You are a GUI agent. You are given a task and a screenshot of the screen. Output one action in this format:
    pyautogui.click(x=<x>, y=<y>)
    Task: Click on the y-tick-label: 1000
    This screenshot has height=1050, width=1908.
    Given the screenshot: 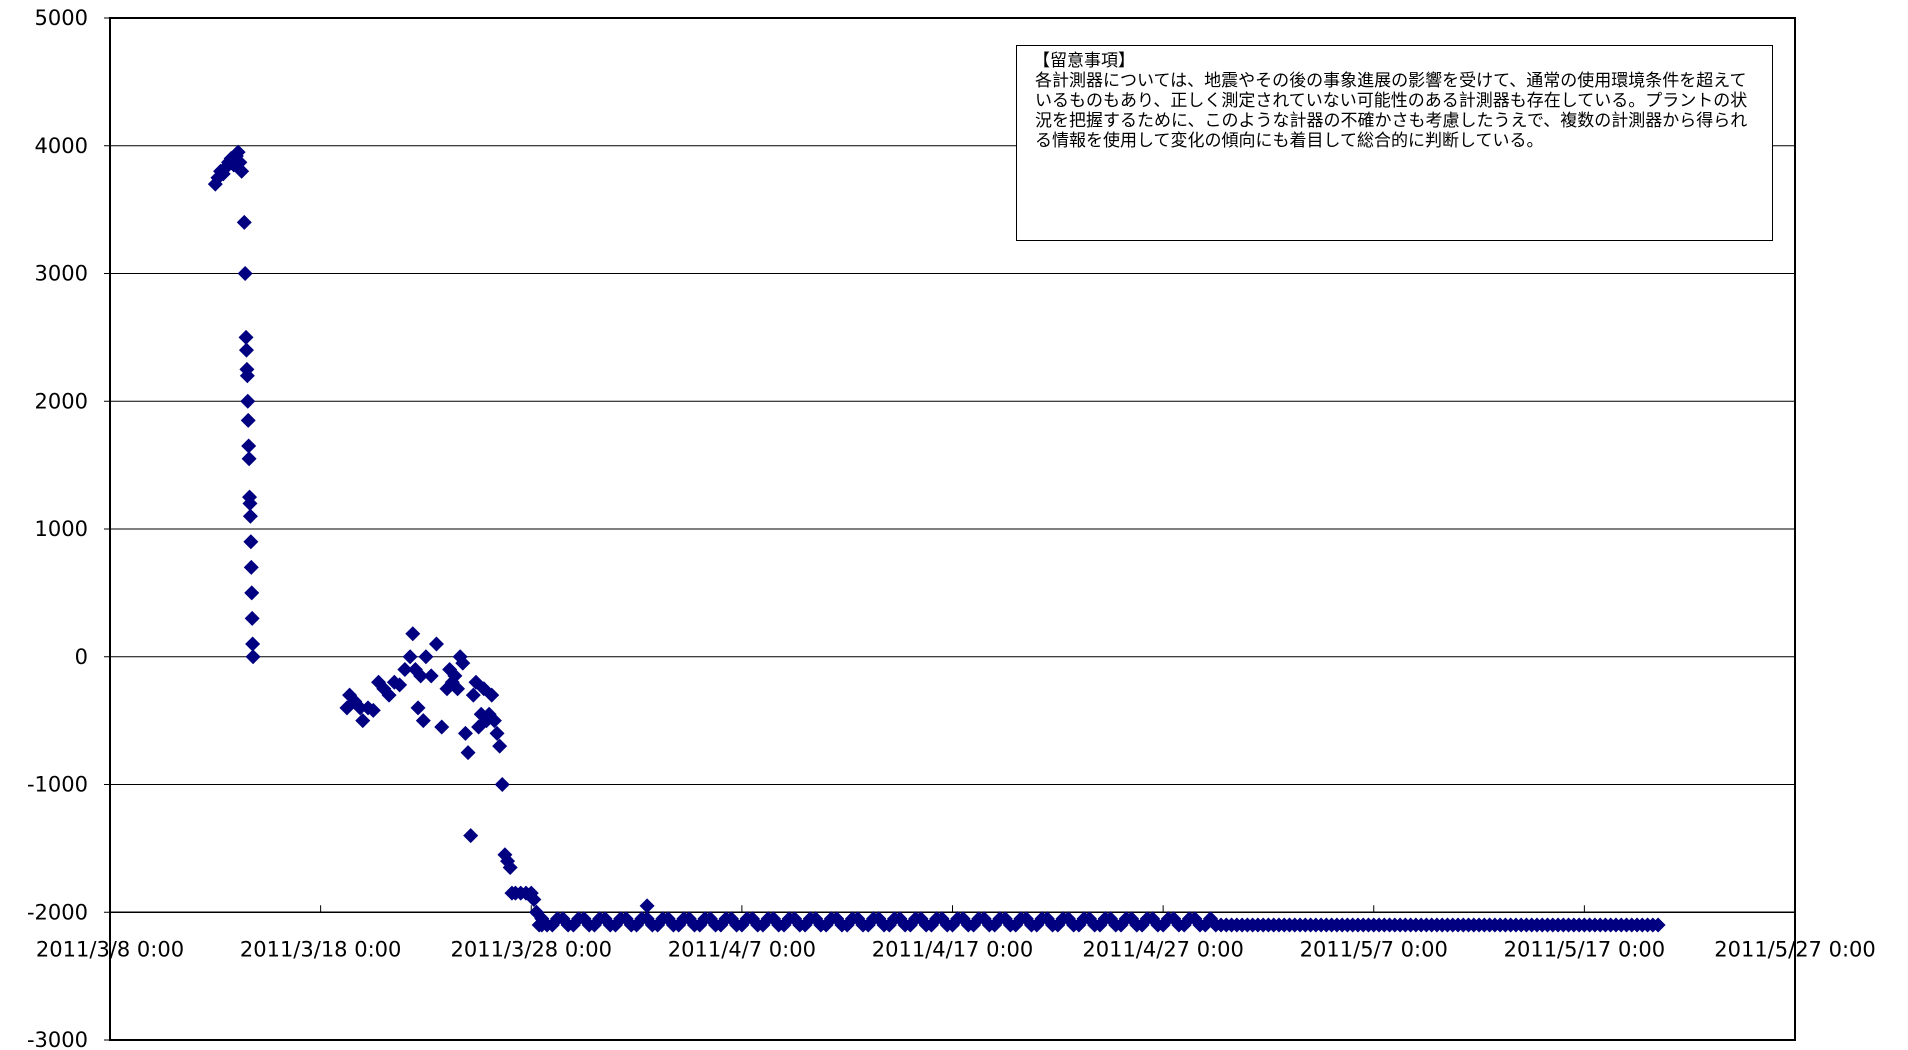 What is the action you would take?
    pyautogui.click(x=61, y=529)
    